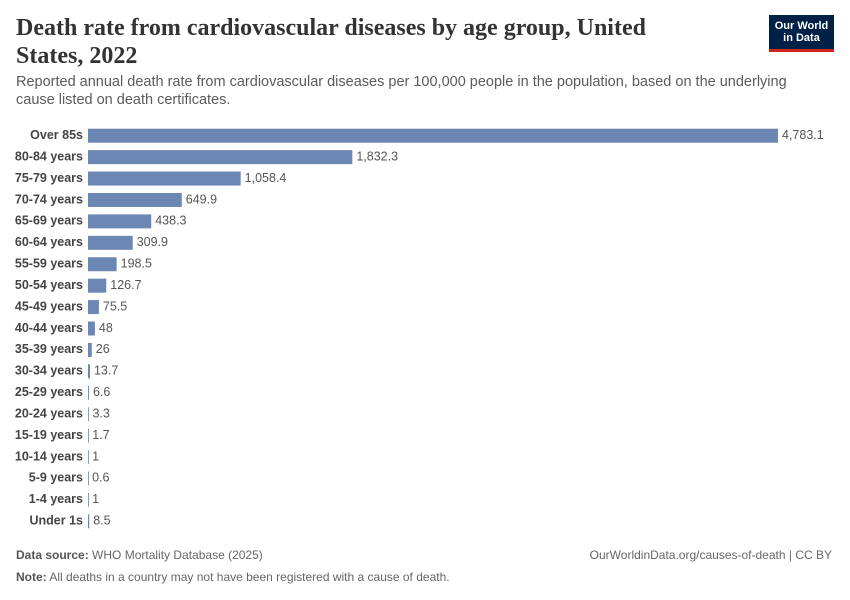 The image size is (850, 600). I want to click on y-tick-label: 5-9 years, so click(56, 478).